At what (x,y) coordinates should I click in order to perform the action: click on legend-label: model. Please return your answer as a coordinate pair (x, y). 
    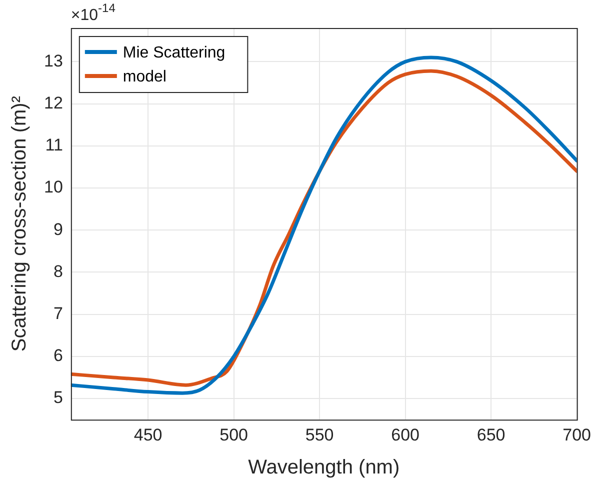
    Looking at the image, I should click on (144, 77).